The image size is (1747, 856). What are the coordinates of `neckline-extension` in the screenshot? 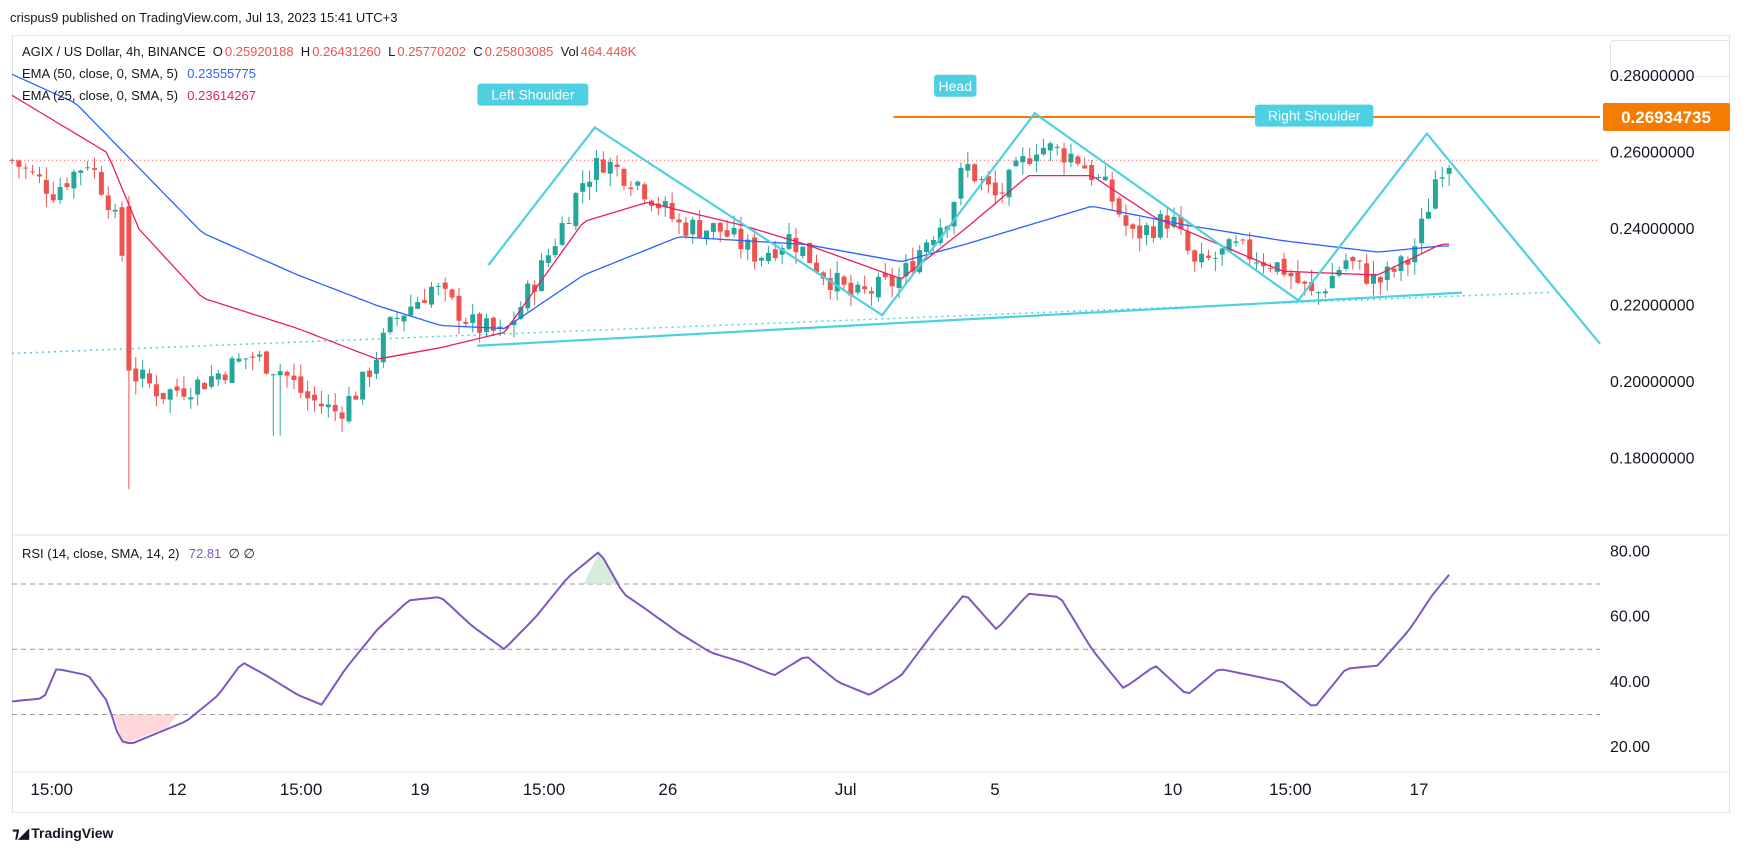 It's located at (782, 323).